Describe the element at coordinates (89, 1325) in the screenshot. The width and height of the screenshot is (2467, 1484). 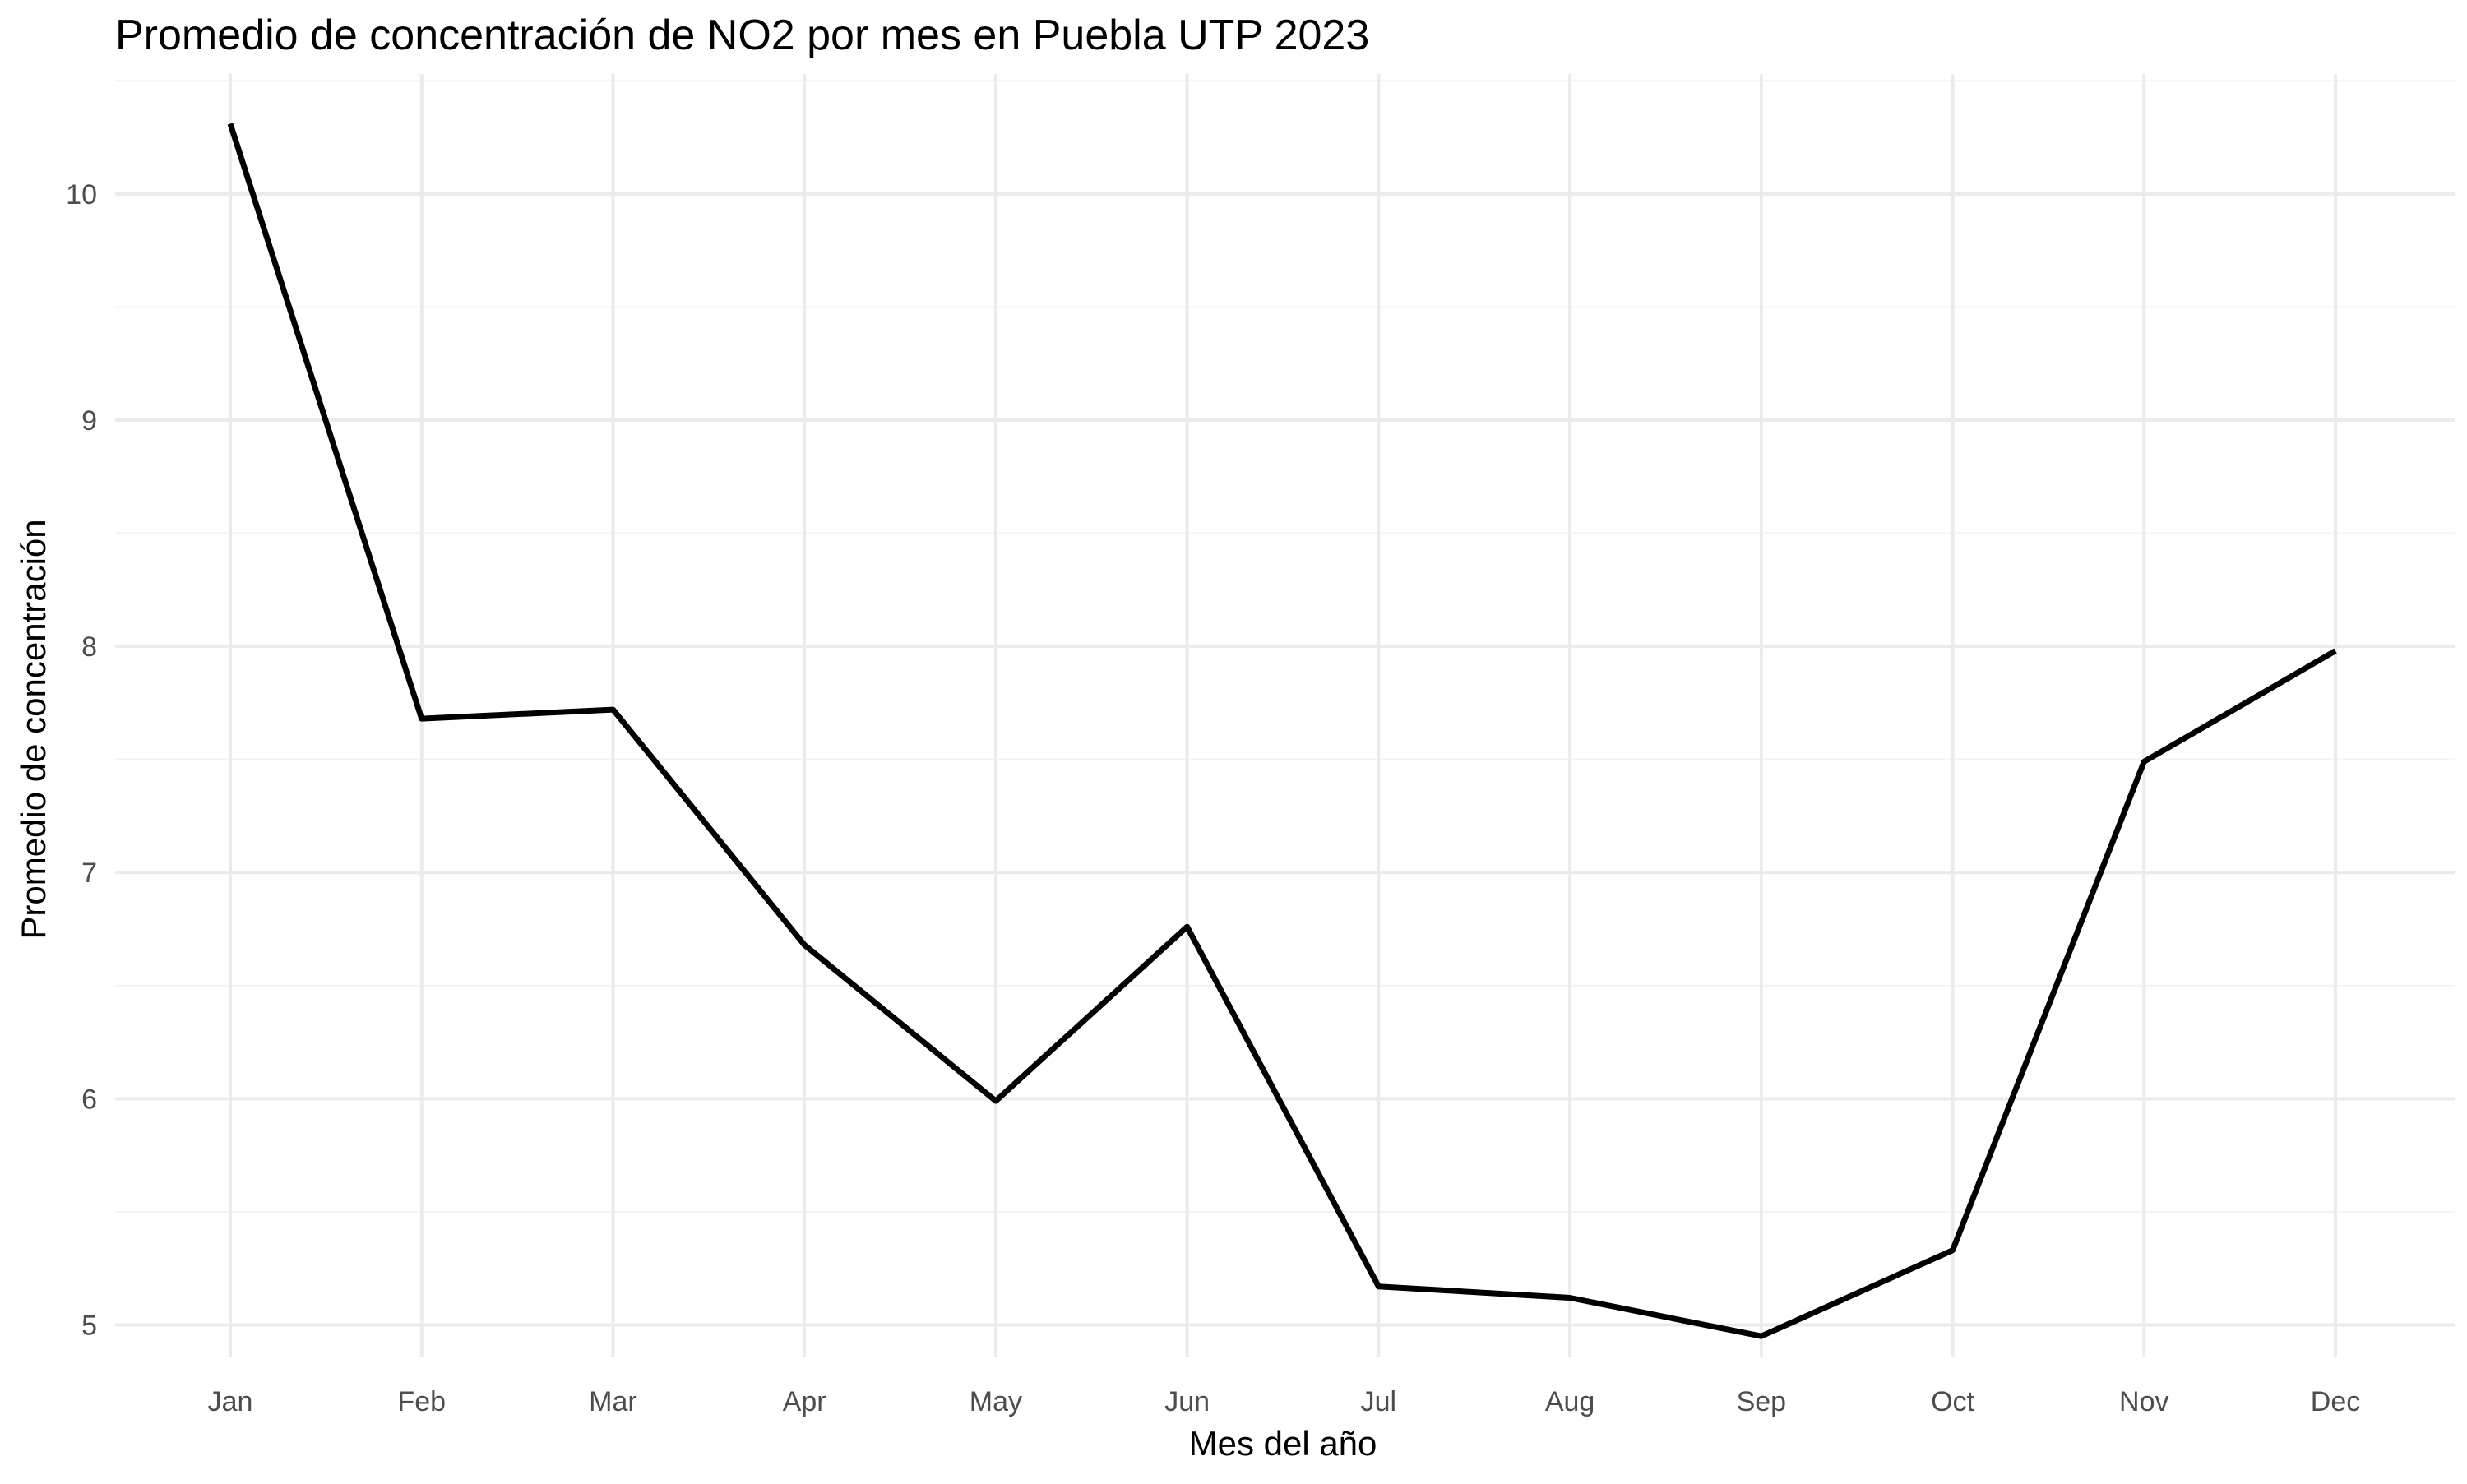
I see `y-tick-label: 5` at that location.